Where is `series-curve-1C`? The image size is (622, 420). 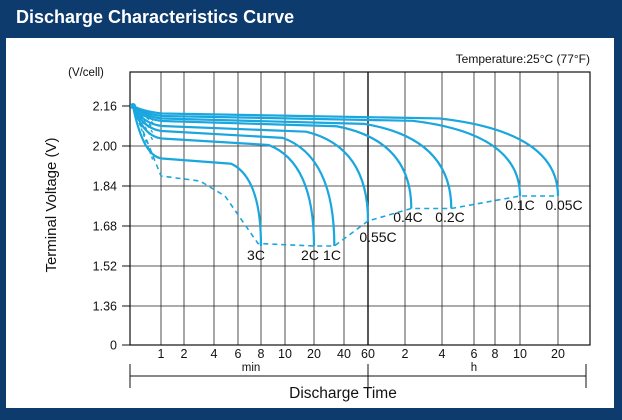
series-curve-1C is located at coordinates (233, 176).